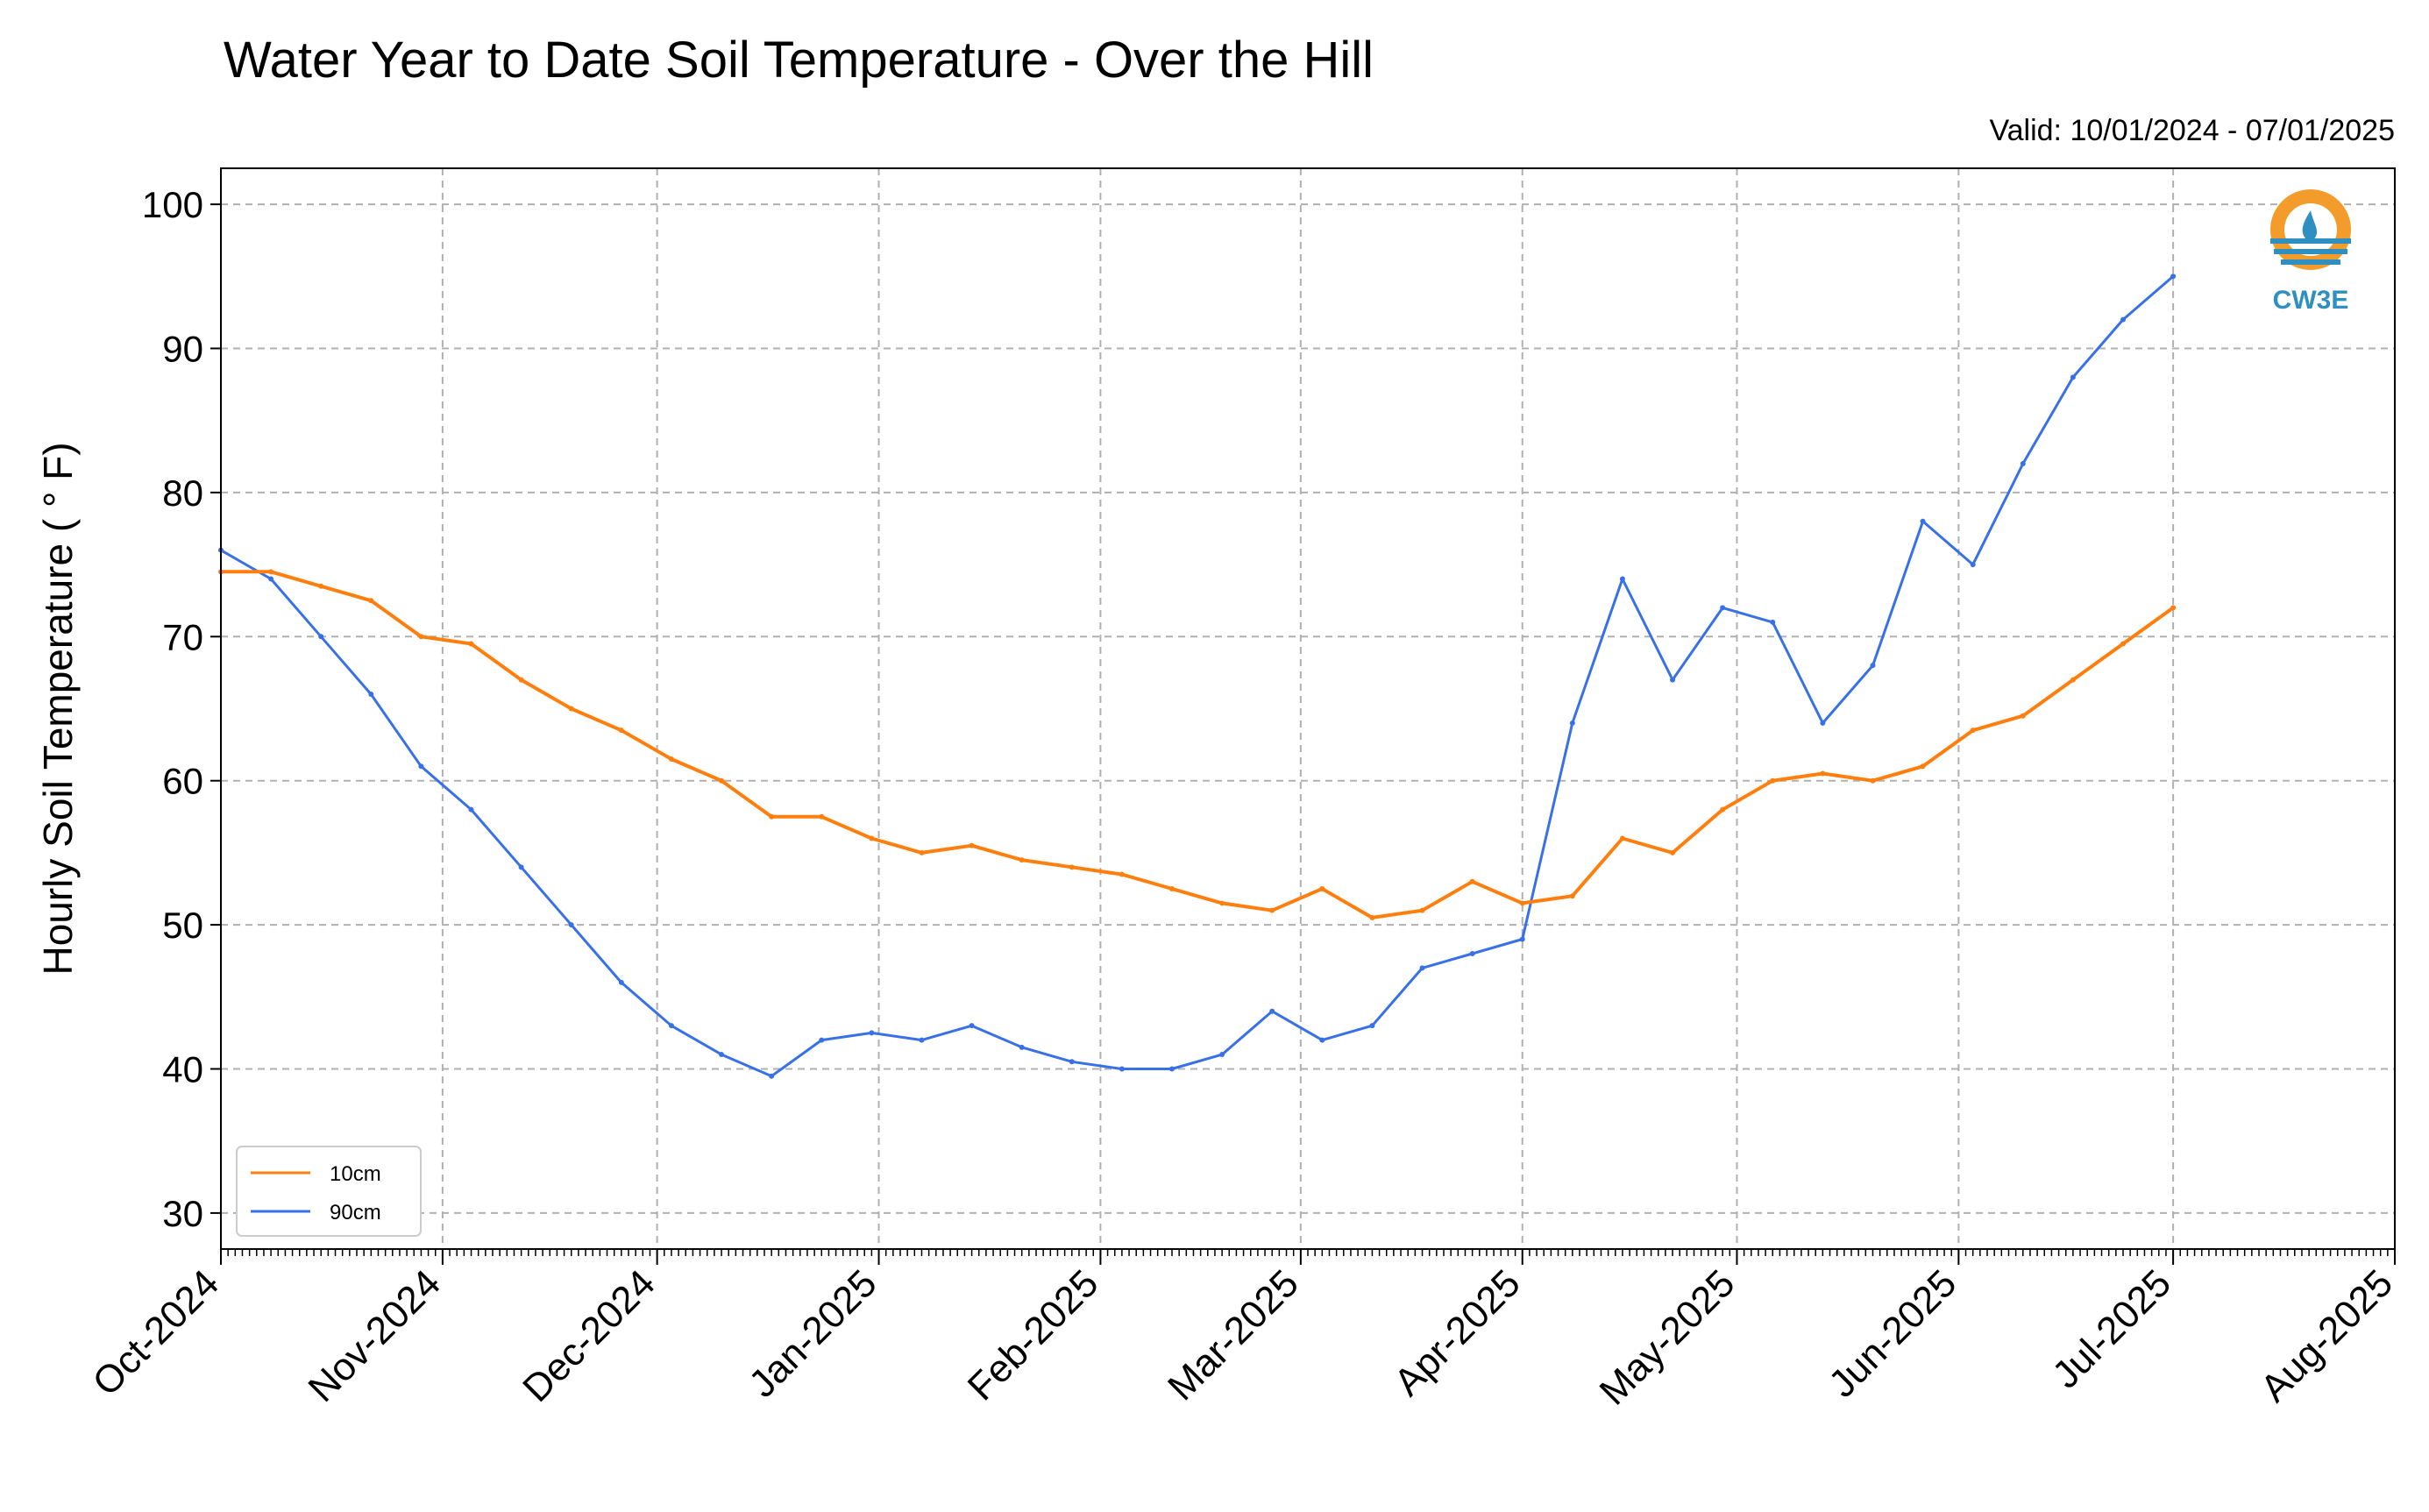  Describe the element at coordinates (58, 708) in the screenshot. I see `y-axis-label: Hourly Soil Temperature ( ° F)` at that location.